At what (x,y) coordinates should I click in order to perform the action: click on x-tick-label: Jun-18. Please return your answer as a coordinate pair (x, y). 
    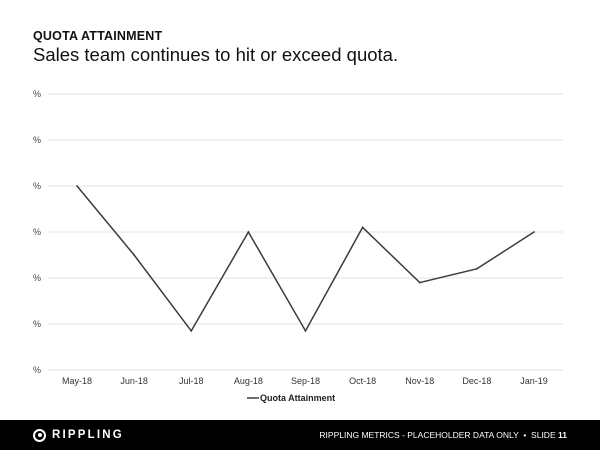
    Looking at the image, I should click on (134, 381).